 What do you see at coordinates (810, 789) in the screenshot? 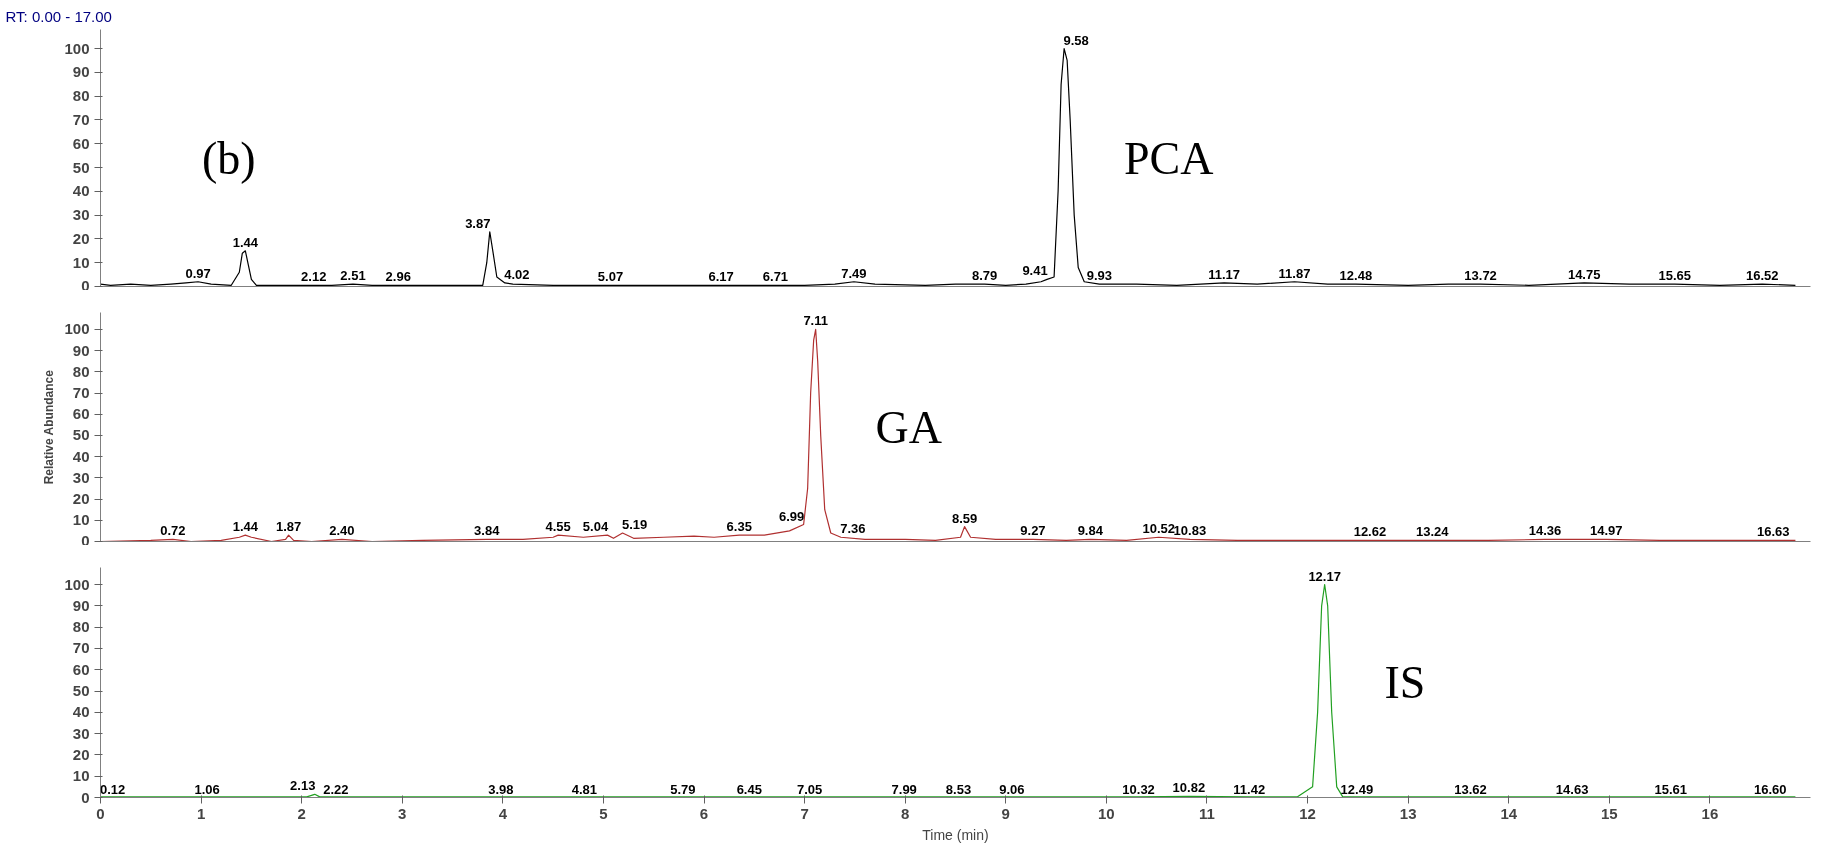
I see `annotation: 7.05` at bounding box center [810, 789].